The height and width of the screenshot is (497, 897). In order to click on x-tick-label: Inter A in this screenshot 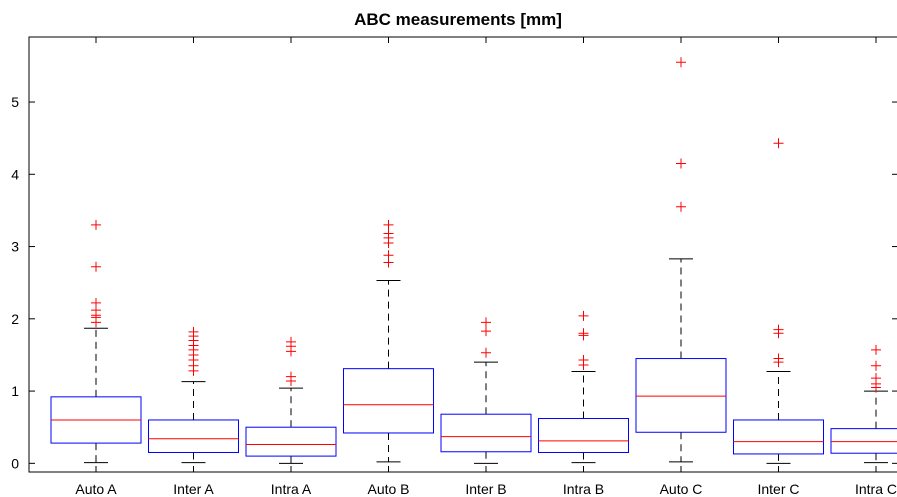, I will do `click(193, 489)`.